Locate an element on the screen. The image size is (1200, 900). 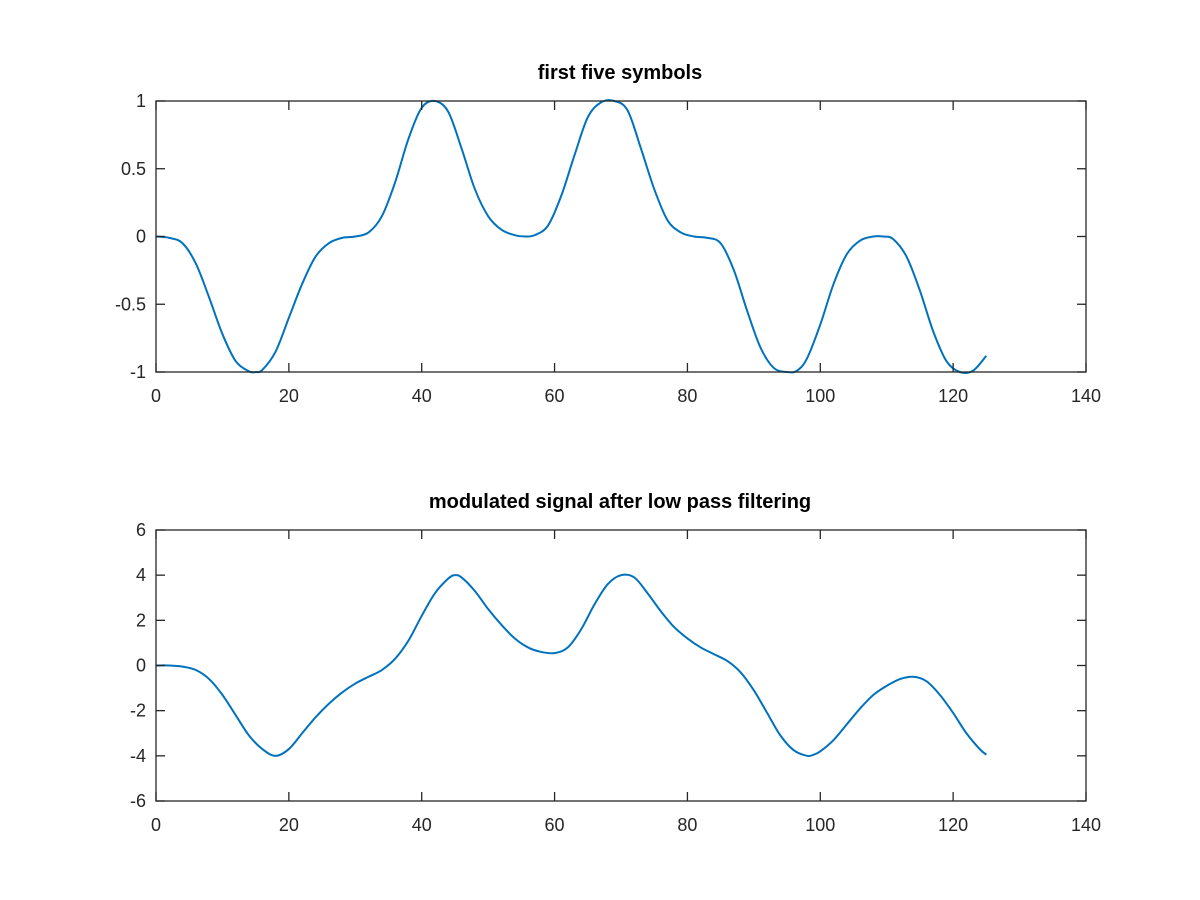
y-tick-label: 2 is located at coordinates (141, 620).